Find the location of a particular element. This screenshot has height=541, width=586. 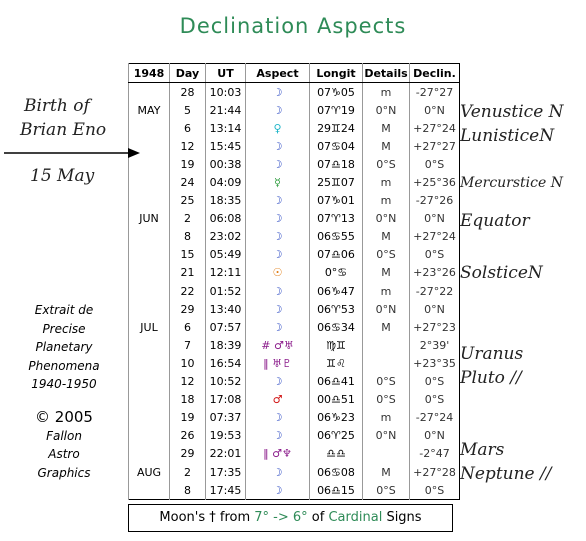

cell-longit: 06♑47 is located at coordinates (336, 291).